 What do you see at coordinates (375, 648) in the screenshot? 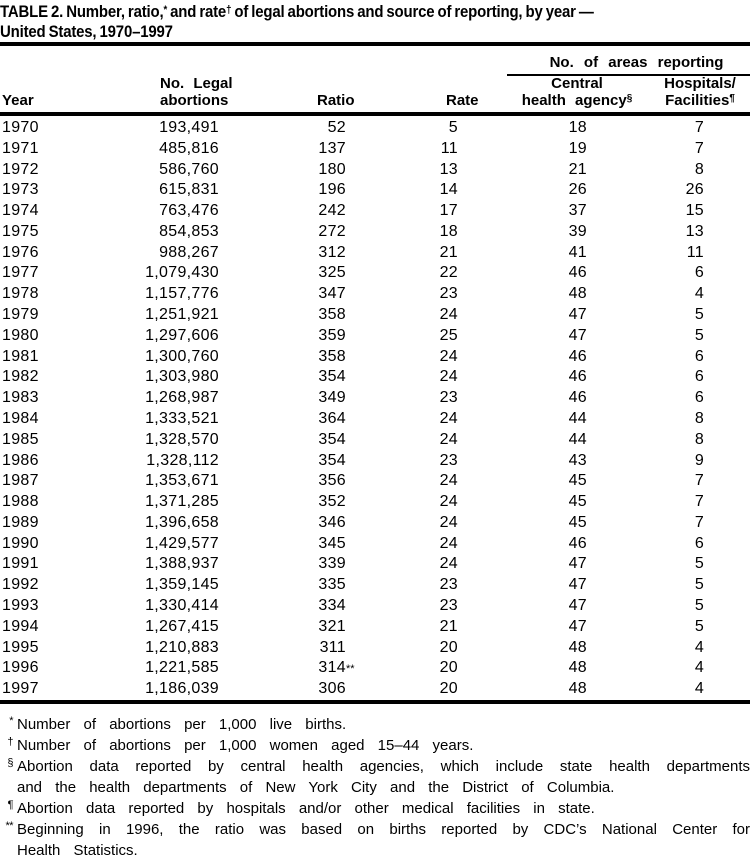
I see `table-row: 1995 1,210,883 311 20 48 4` at bounding box center [375, 648].